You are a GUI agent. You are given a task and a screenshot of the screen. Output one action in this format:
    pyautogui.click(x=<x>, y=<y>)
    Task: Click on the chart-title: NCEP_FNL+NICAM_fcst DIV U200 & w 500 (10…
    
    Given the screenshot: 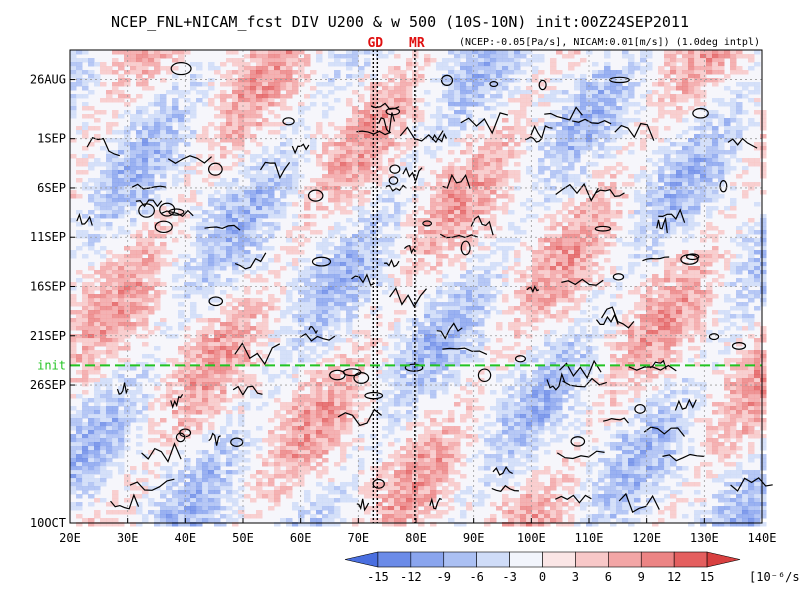 What is the action you would take?
    pyautogui.click(x=400, y=22)
    